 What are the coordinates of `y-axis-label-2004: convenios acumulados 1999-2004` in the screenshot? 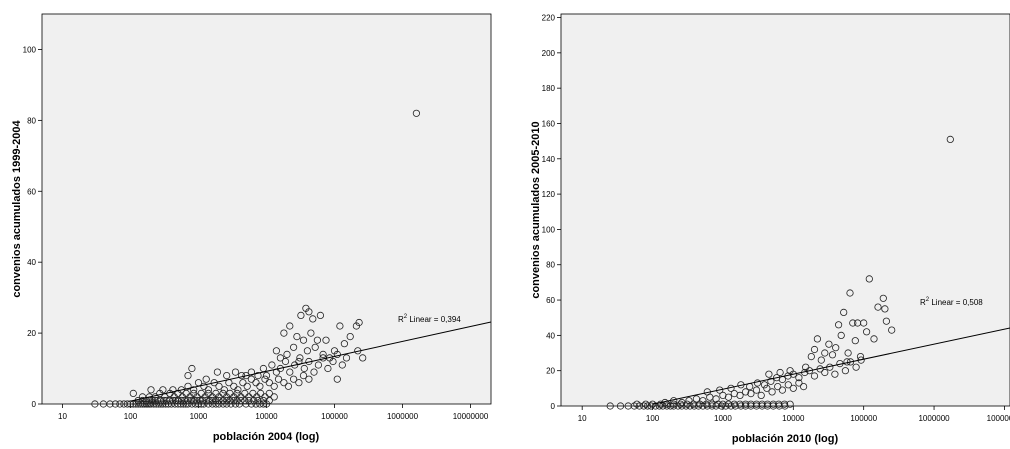 It's located at (17, 208).